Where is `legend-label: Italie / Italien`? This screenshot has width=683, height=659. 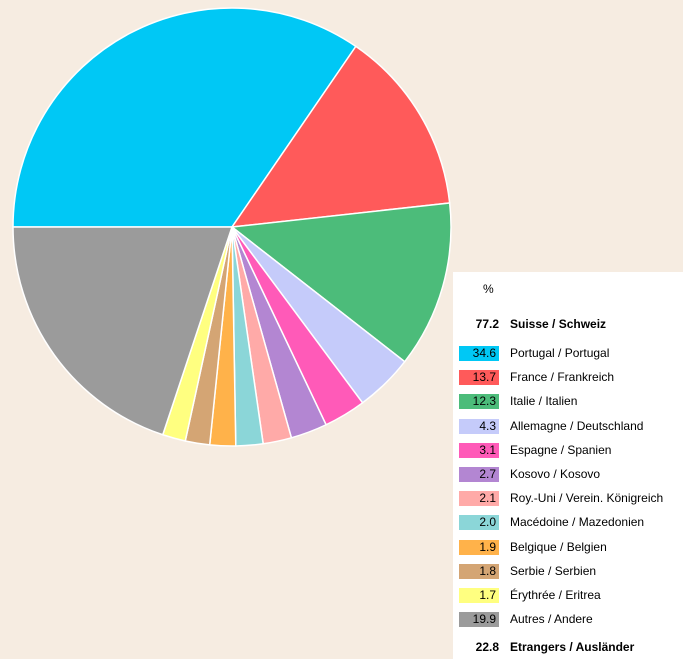
legend-label: Italie / Italien is located at coordinates (544, 401).